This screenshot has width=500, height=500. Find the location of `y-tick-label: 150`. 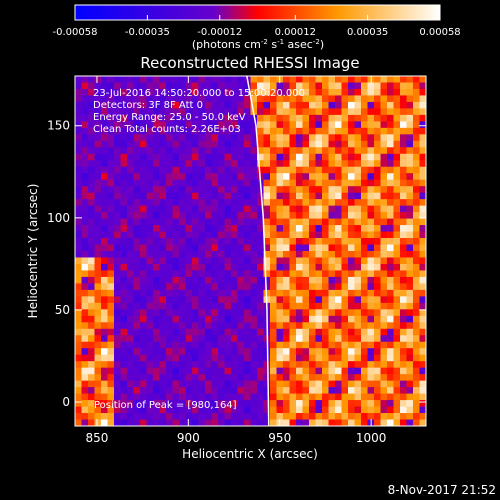

y-tick-label: 150 is located at coordinates (58, 126).